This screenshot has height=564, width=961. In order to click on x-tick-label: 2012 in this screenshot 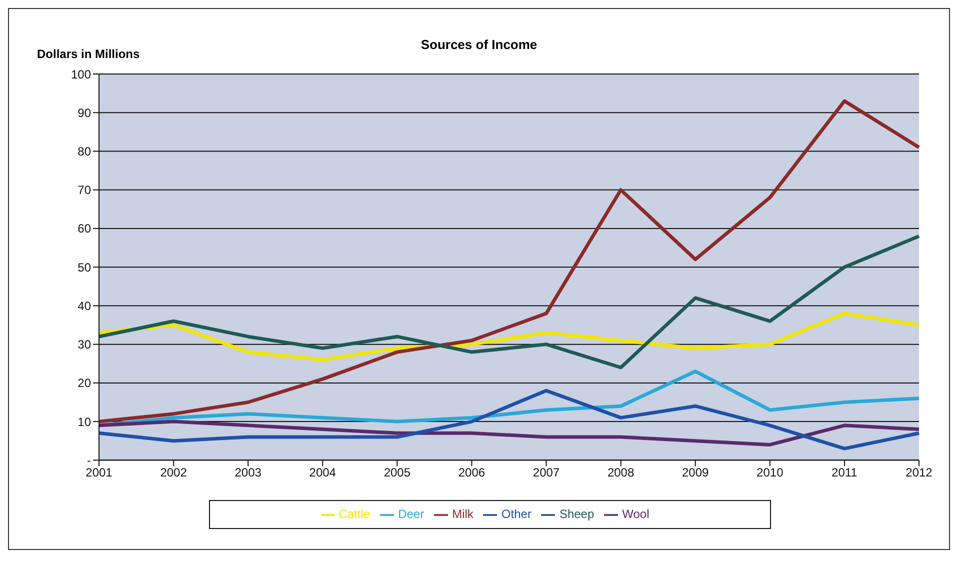, I will do `click(919, 473)`.